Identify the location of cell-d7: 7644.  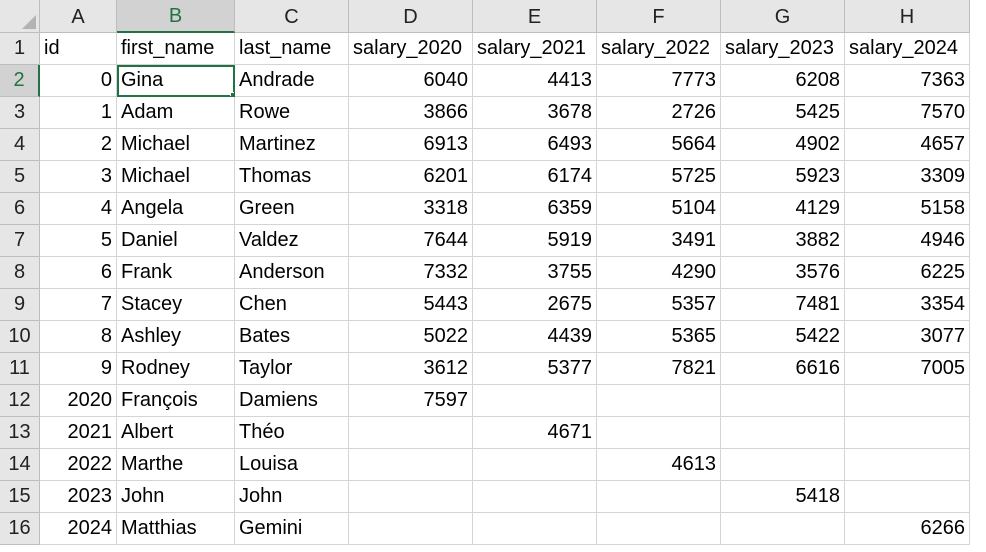
(411, 241).